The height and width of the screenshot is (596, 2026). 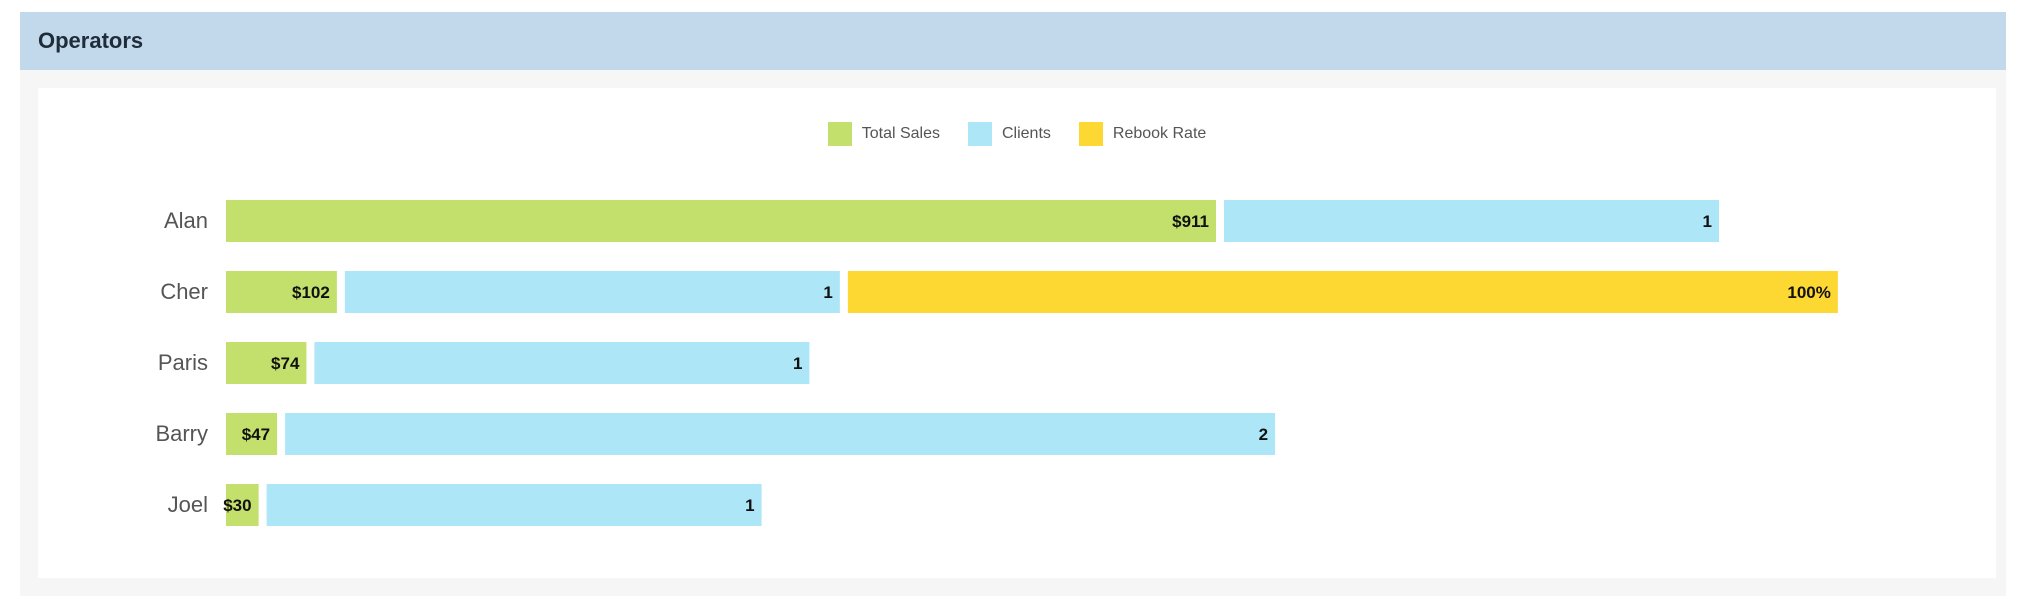 I want to click on bar-rebook-rate, so click(x=1342, y=292).